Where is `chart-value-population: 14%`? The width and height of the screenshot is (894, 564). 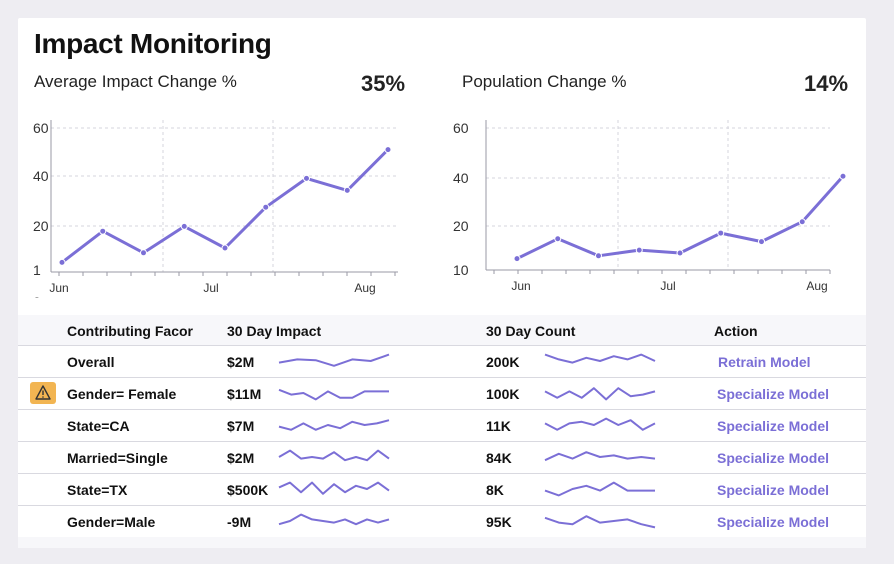
chart-value-population: 14% is located at coordinates (826, 83).